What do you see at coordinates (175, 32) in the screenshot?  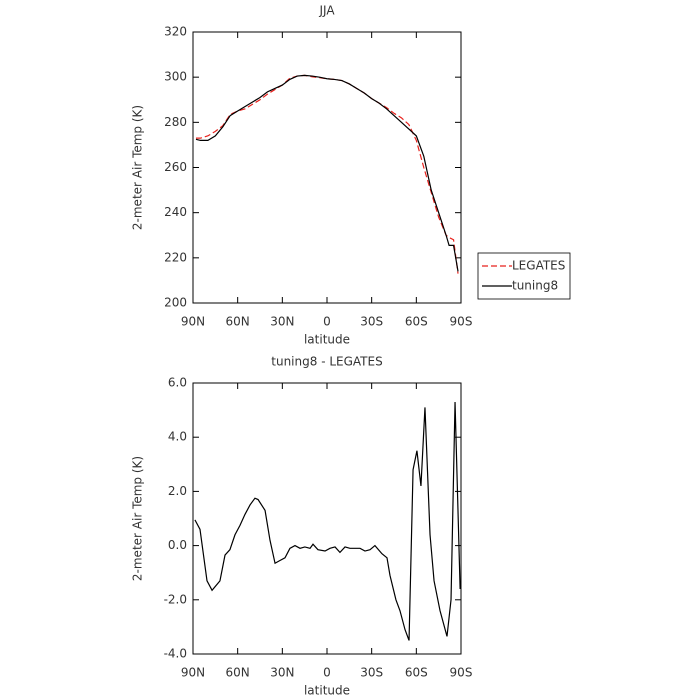 I see `y-tick-label: 320` at bounding box center [175, 32].